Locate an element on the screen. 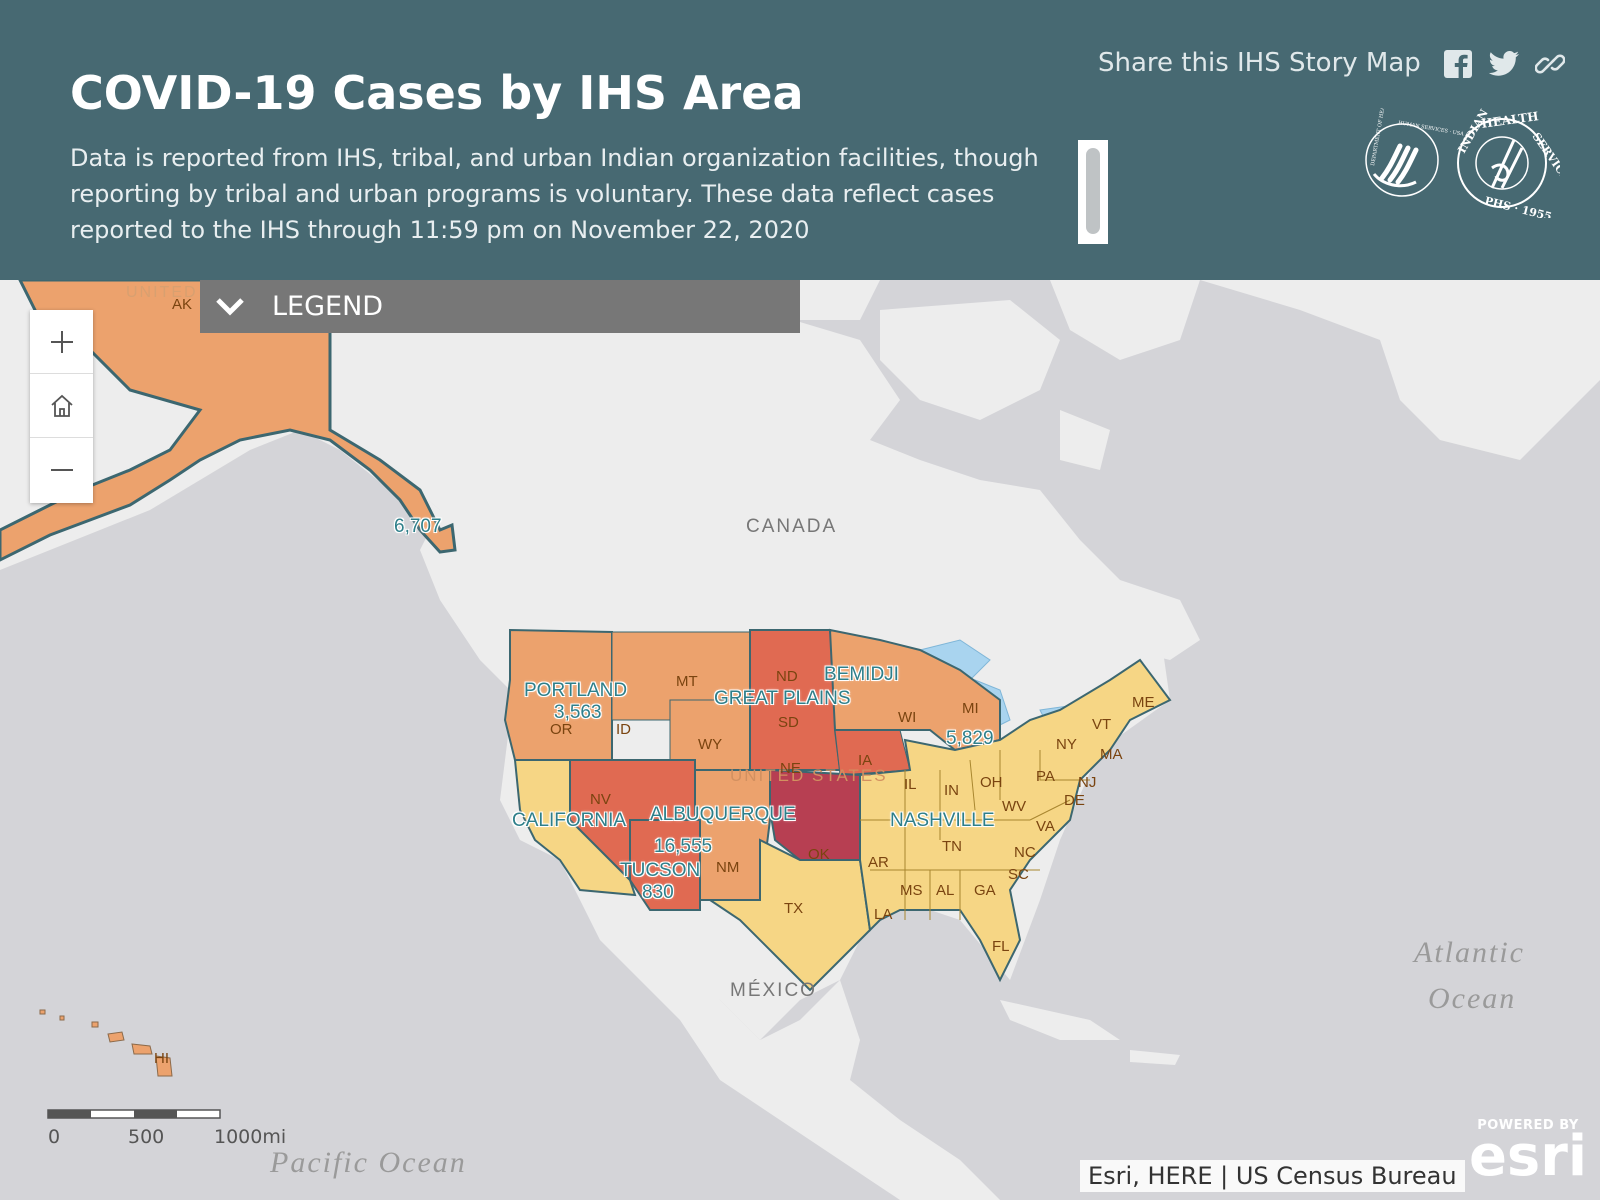 The image size is (1600, 1200). svg-text: PHS · 1955 is located at coordinates (1518, 206).